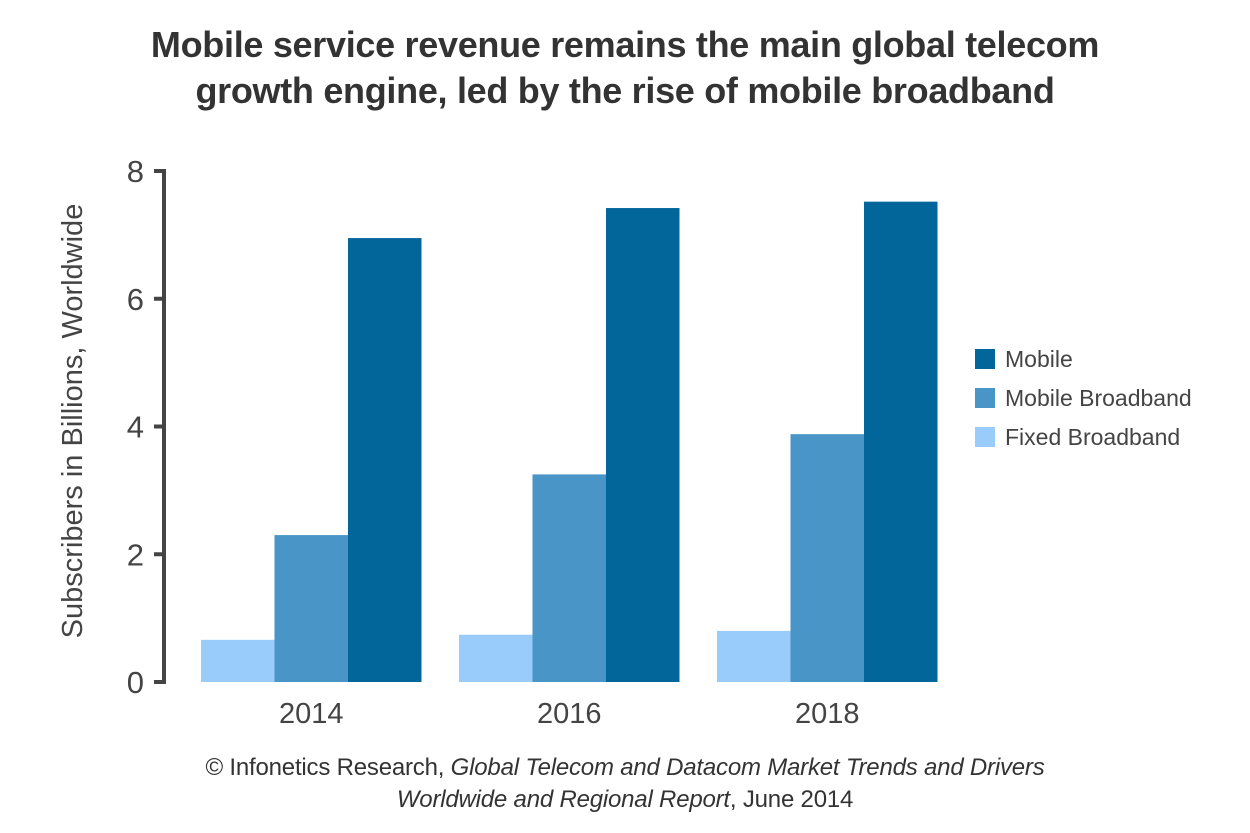  I want to click on footer-line-2: Worldwide and Regional Report, June 2014, so click(625, 800).